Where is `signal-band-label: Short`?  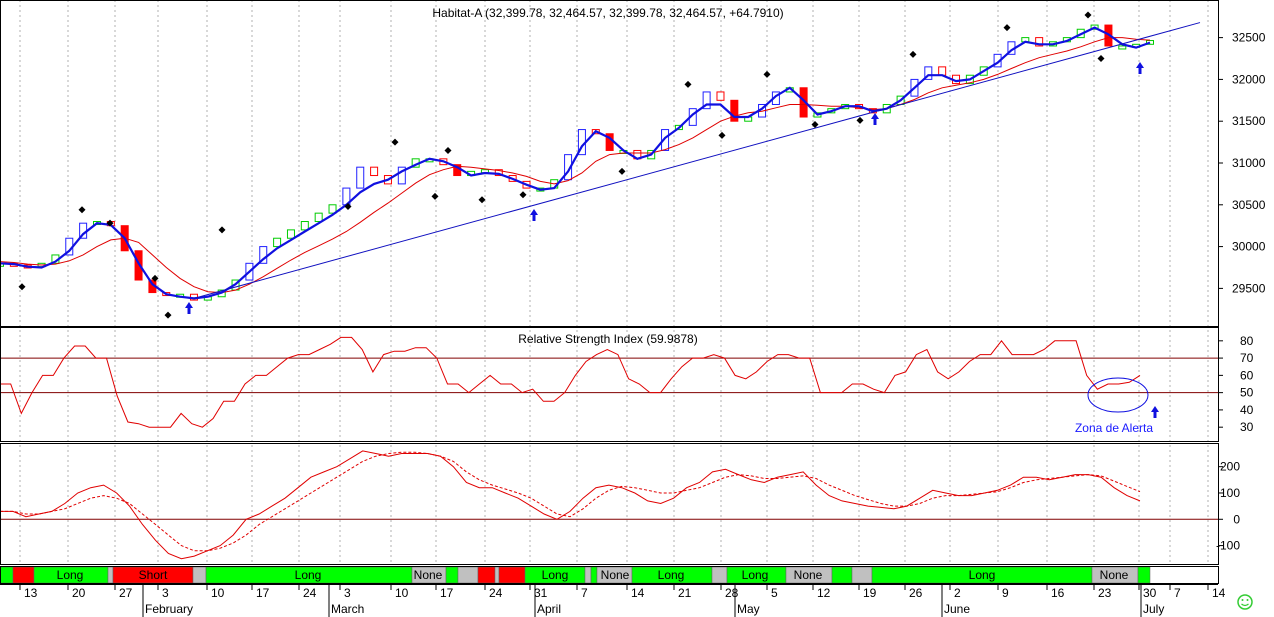 signal-band-label: Short is located at coordinates (153, 575).